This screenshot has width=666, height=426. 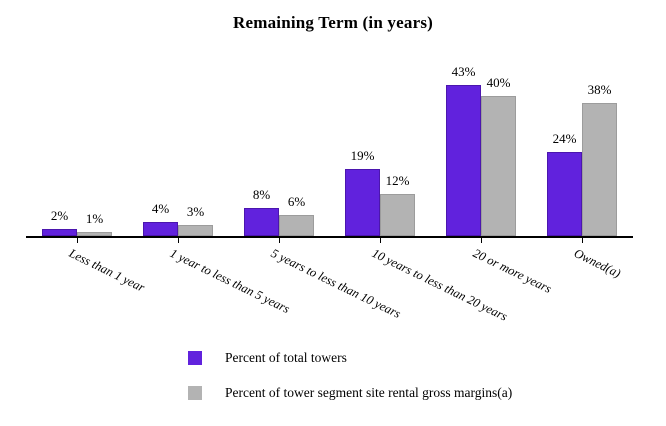 I want to click on bar-value-label: 12%, so click(x=397, y=180).